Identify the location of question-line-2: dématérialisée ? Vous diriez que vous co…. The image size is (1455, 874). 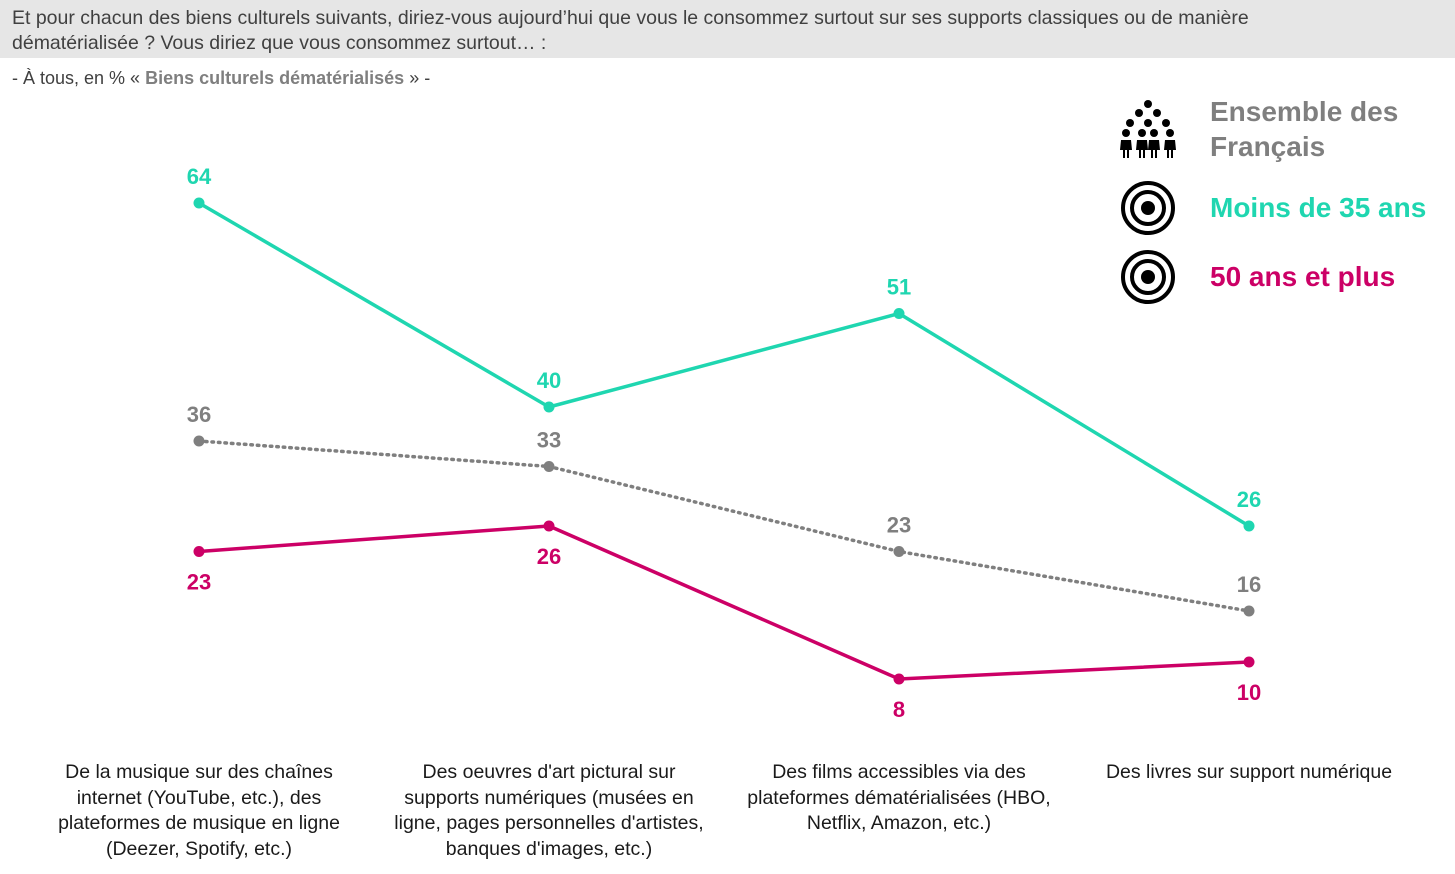
(279, 43).